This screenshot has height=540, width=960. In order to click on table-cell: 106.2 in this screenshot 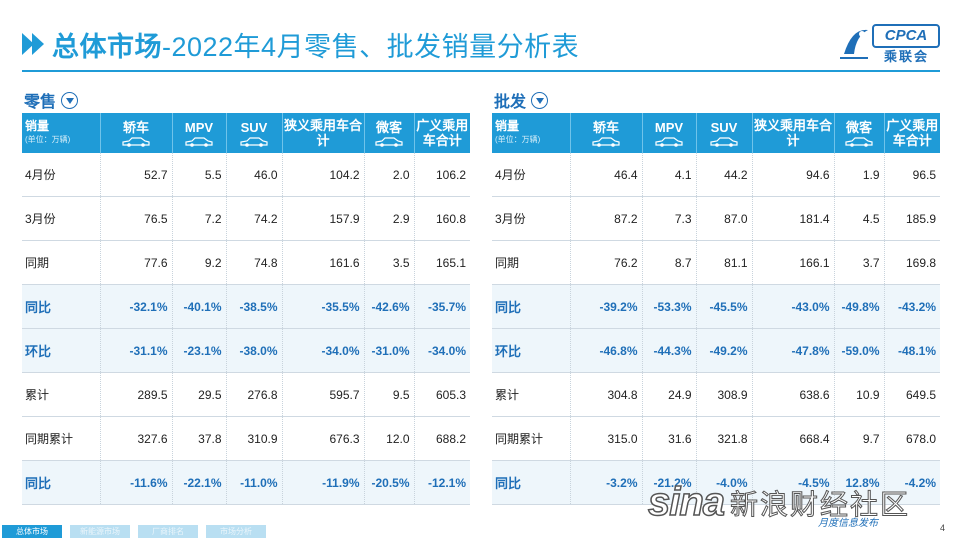, I will do `click(442, 175)`.